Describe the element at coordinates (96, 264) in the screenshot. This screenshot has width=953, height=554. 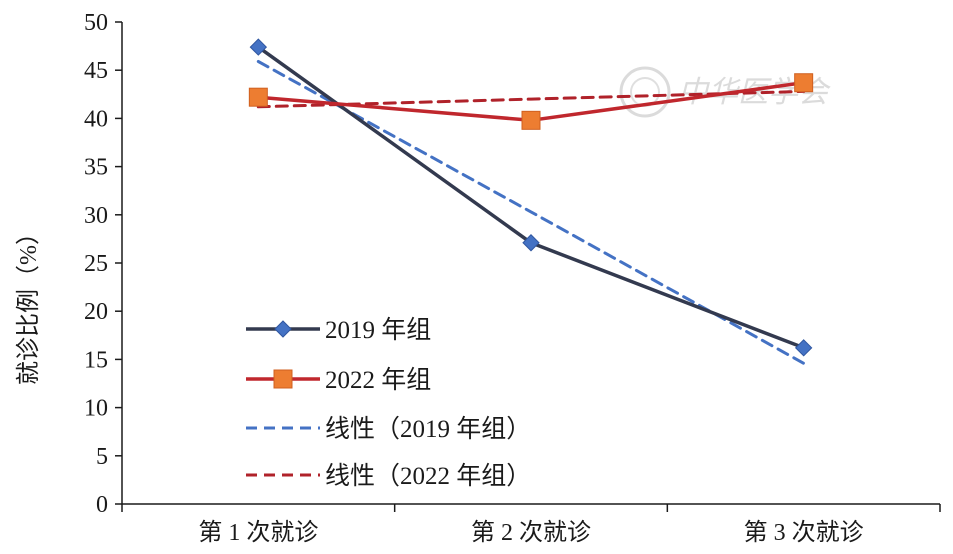
I see `y-tick-label: 25` at that location.